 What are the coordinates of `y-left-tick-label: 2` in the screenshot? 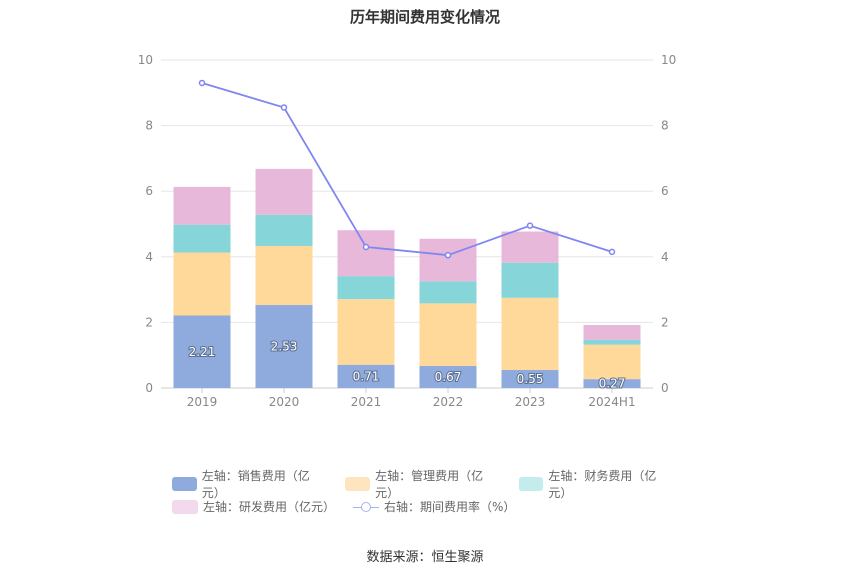 It's located at (149, 322).